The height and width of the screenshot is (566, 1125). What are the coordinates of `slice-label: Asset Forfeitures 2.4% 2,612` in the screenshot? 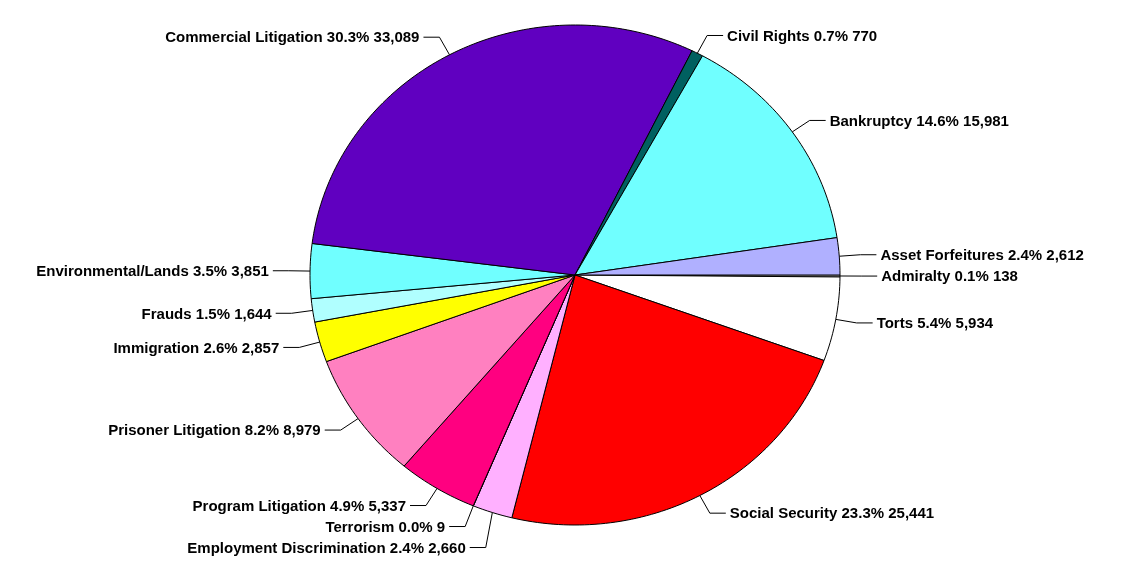 It's located at (982, 254).